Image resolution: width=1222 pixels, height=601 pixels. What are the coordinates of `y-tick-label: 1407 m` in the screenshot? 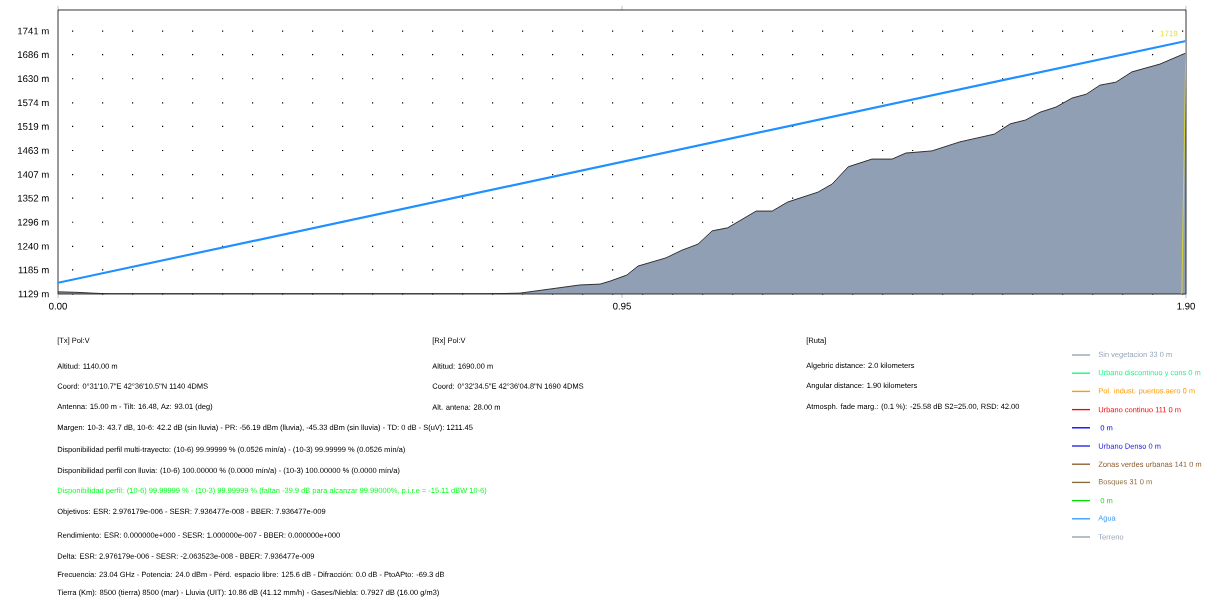 It's located at (33, 174).